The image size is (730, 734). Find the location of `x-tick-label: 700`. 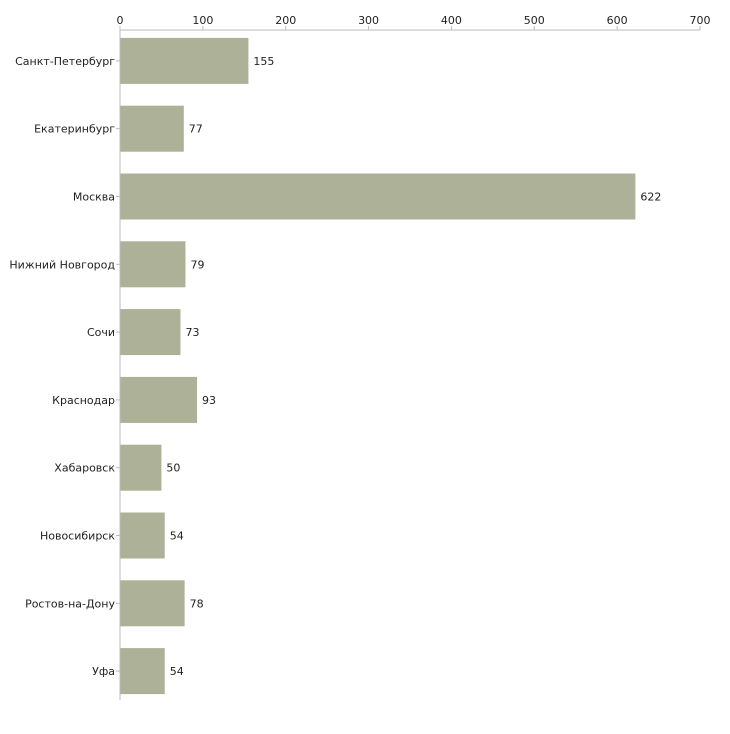

x-tick-label: 700 is located at coordinates (700, 20).